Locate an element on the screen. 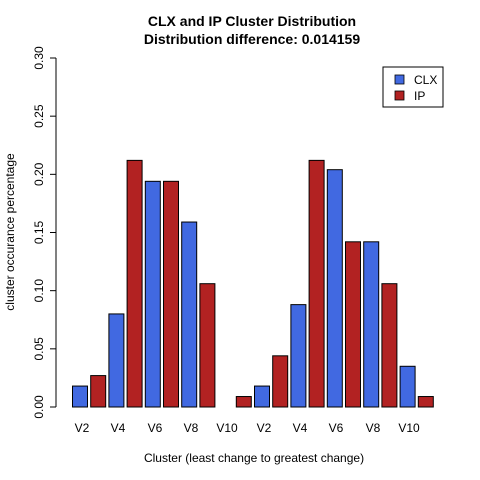 This screenshot has width=480, height=480. legend-label-ip: IP is located at coordinates (419, 96).